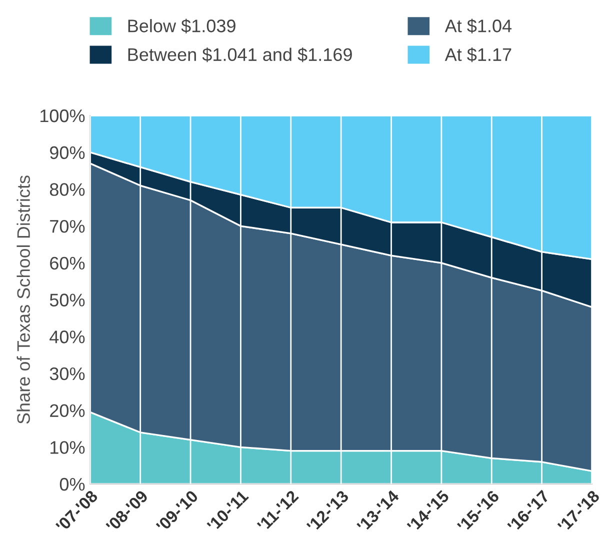 The width and height of the screenshot is (601, 550). Describe the element at coordinates (67, 411) in the screenshot. I see `y-tick-label: 20%` at that location.